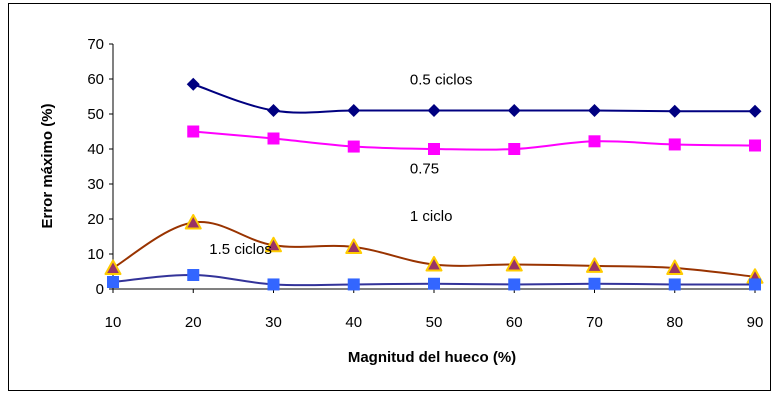  Describe the element at coordinates (47, 165) in the screenshot. I see `y-axis-title: Error máximo (%)` at that location.